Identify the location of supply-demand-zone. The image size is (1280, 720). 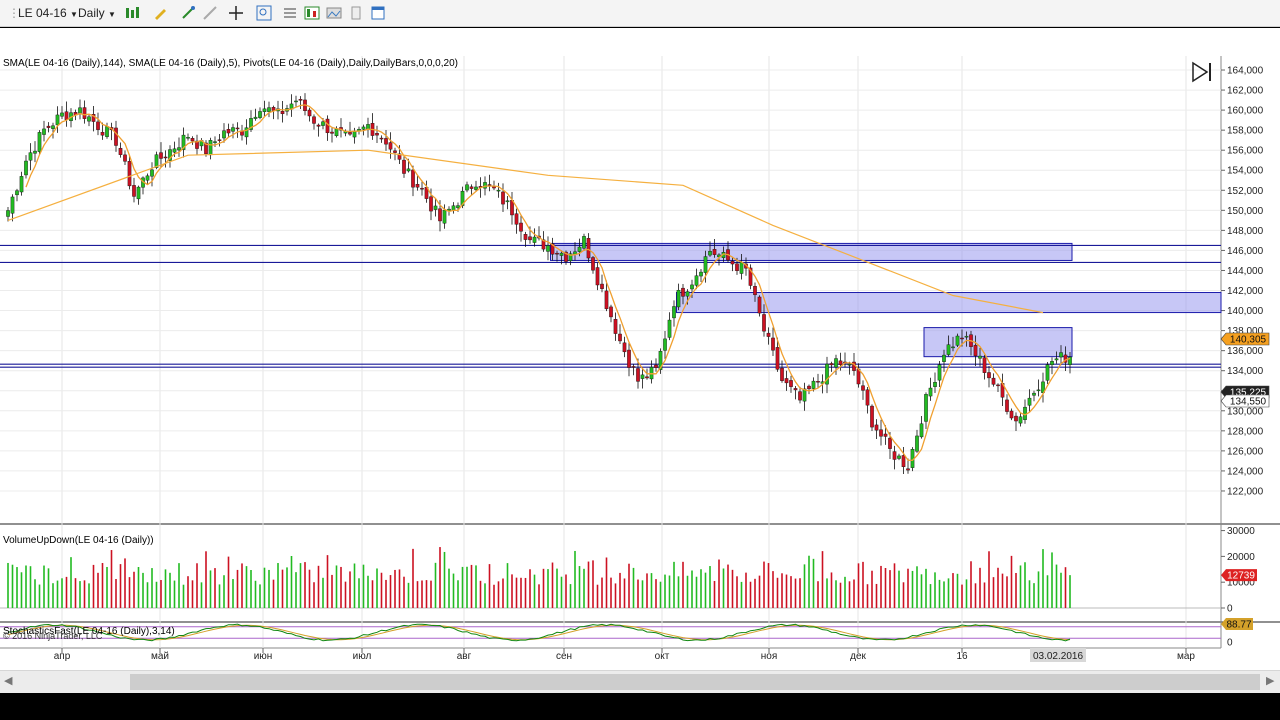
(998, 342).